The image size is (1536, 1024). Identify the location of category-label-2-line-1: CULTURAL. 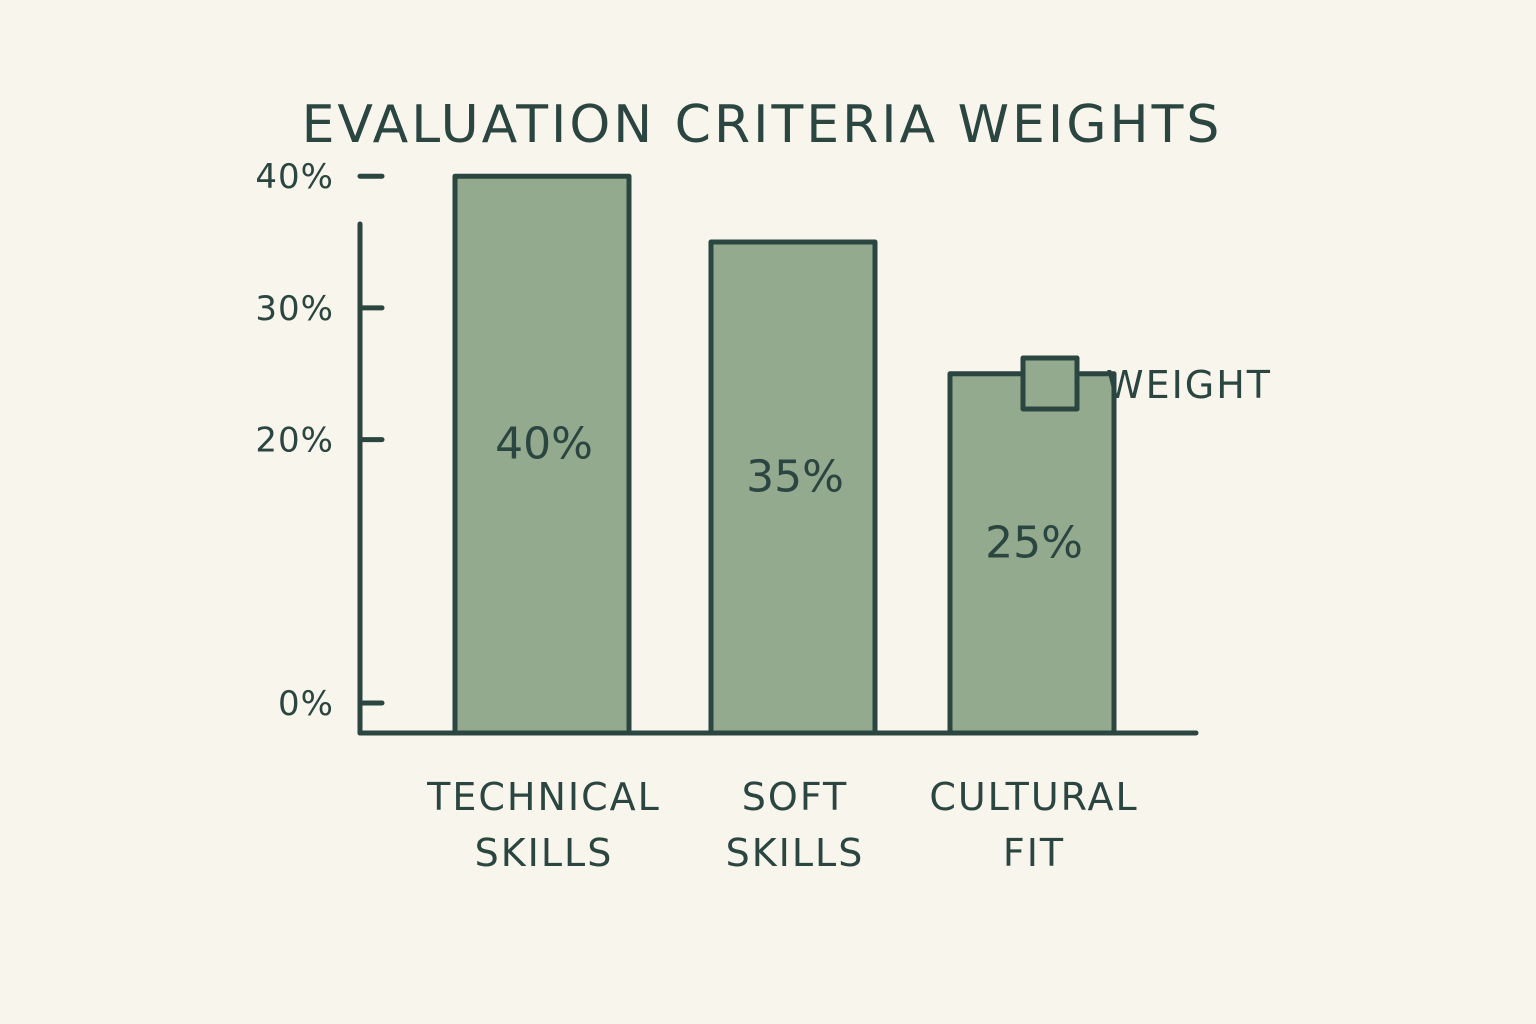
(1033, 797).